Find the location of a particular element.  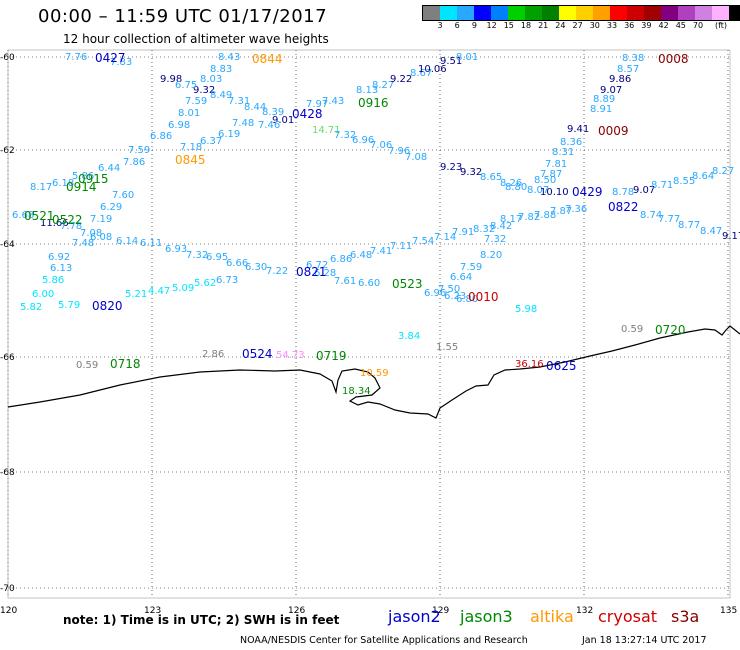

wave-height-value: 6.18 is located at coordinates (63, 183).